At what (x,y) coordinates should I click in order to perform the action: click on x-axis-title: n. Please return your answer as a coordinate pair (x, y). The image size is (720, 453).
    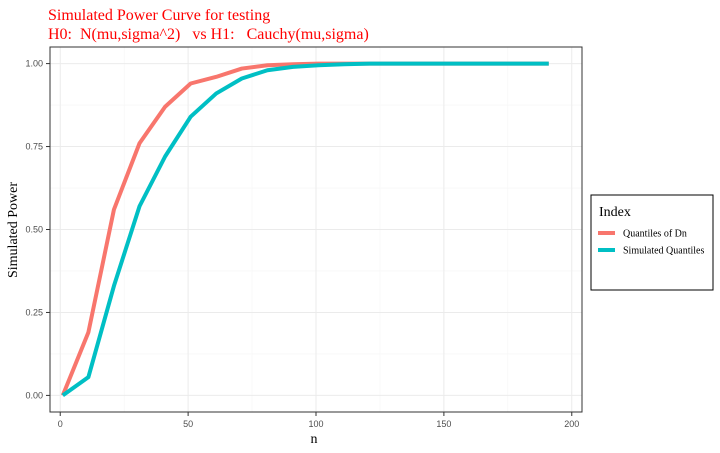
    Looking at the image, I should click on (314, 439).